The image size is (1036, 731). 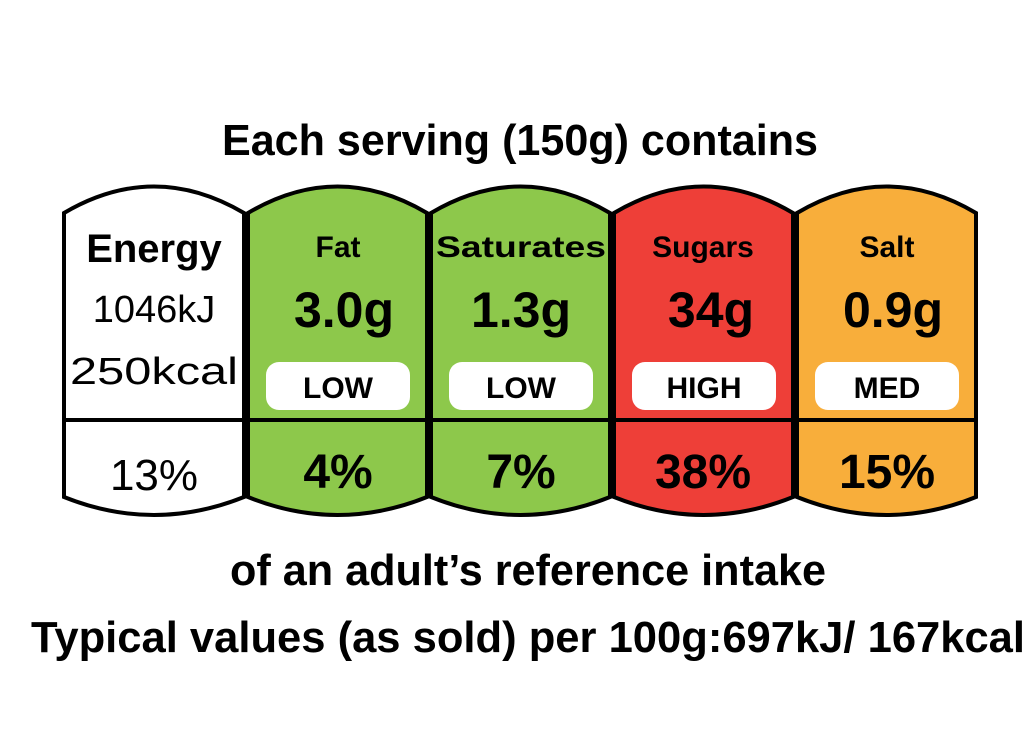 I want to click on nutrient-percent: 38%, so click(x=703, y=472).